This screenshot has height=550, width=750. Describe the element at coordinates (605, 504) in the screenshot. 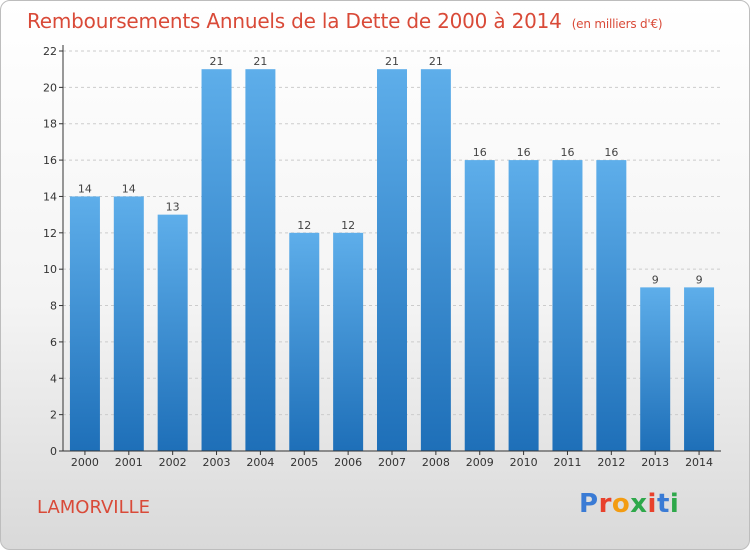

I see `logo-letter: r` at that location.